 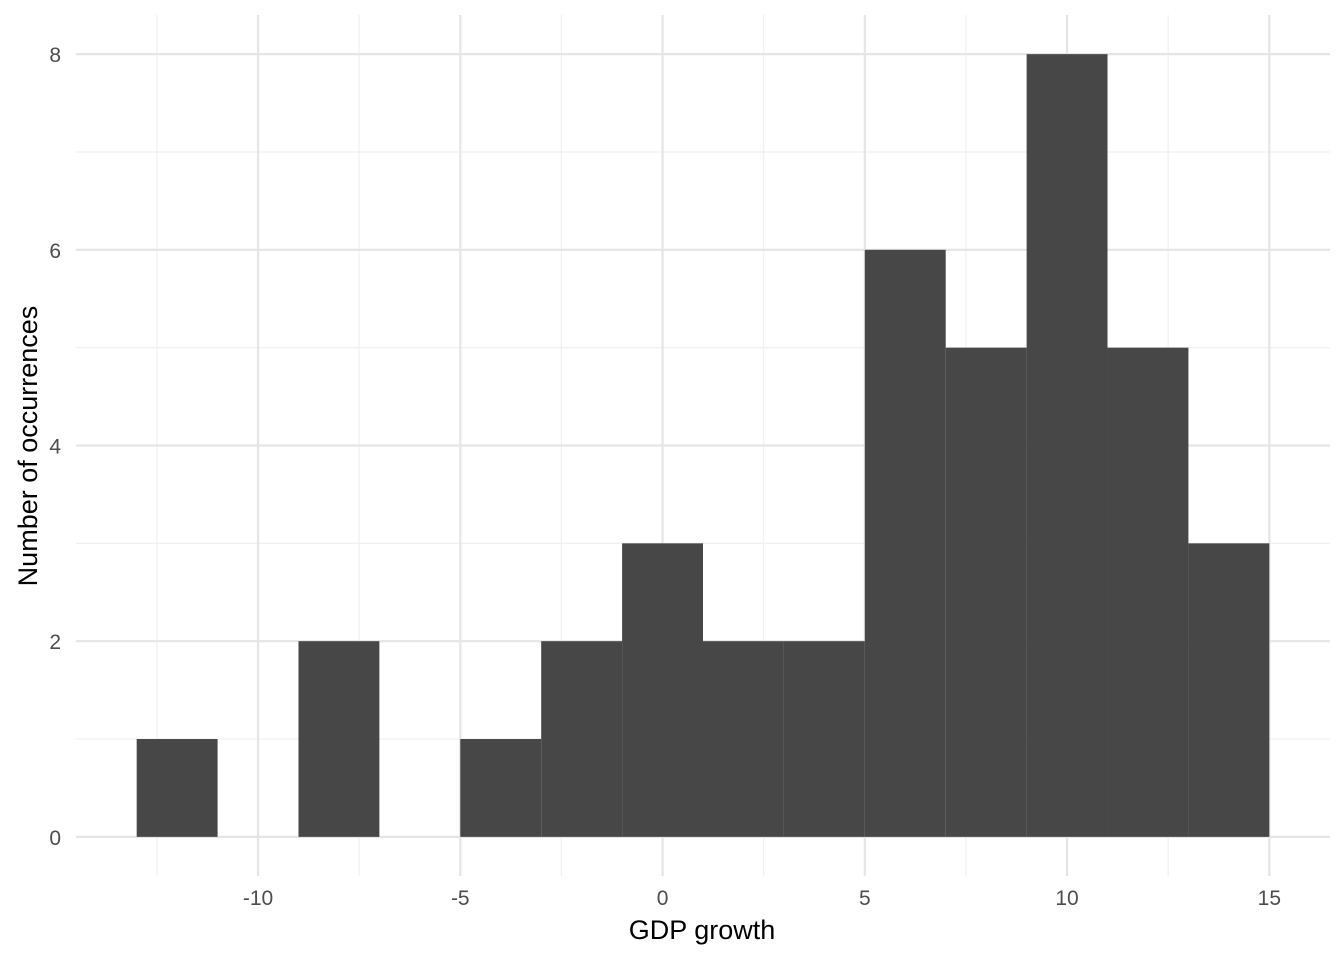 What do you see at coordinates (1269, 898) in the screenshot?
I see `x-tick-label: 15` at bounding box center [1269, 898].